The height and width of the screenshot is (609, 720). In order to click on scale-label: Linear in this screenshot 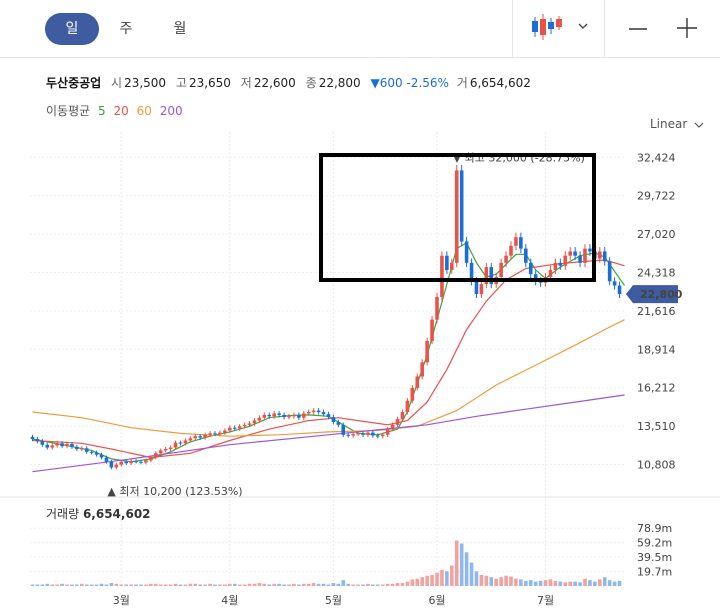, I will do `click(669, 124)`.